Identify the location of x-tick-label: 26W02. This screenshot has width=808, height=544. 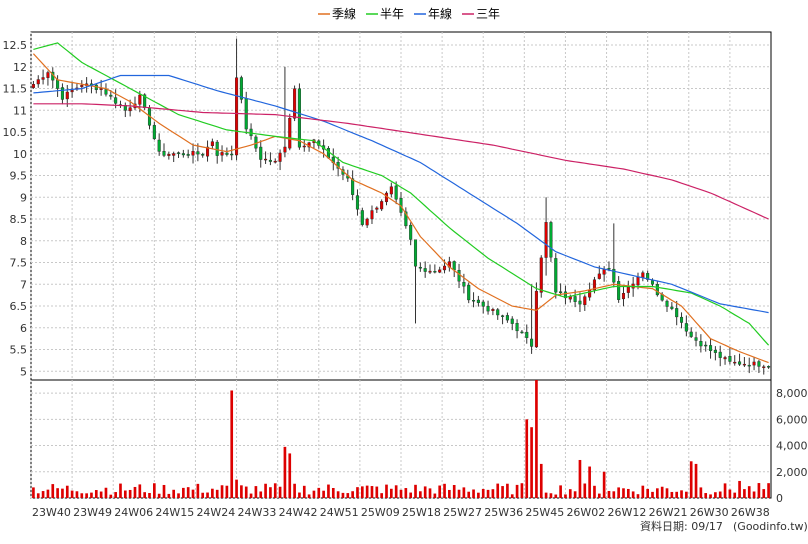
(585, 512).